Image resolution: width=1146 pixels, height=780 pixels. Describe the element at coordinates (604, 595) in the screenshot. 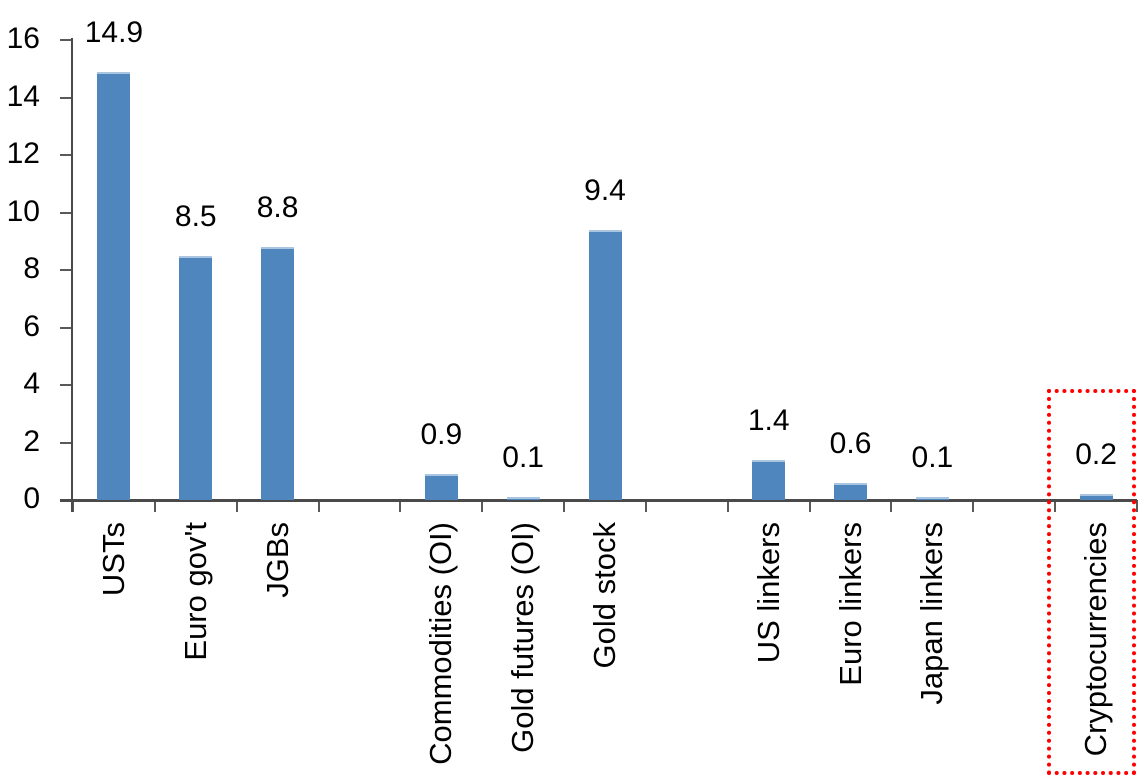

I see `category-label: Gold stock` at that location.